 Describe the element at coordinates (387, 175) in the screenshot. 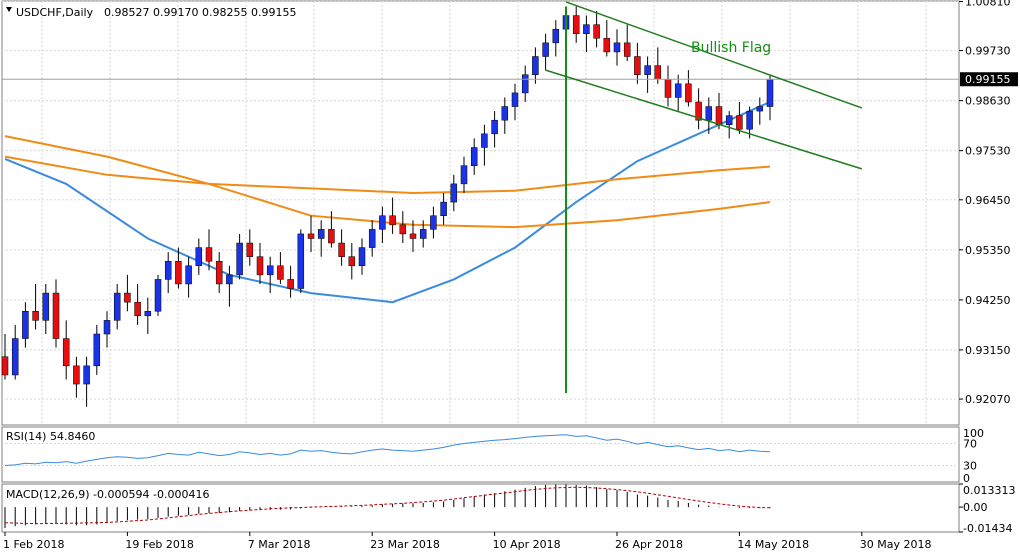

I see `moving-average-line` at that location.